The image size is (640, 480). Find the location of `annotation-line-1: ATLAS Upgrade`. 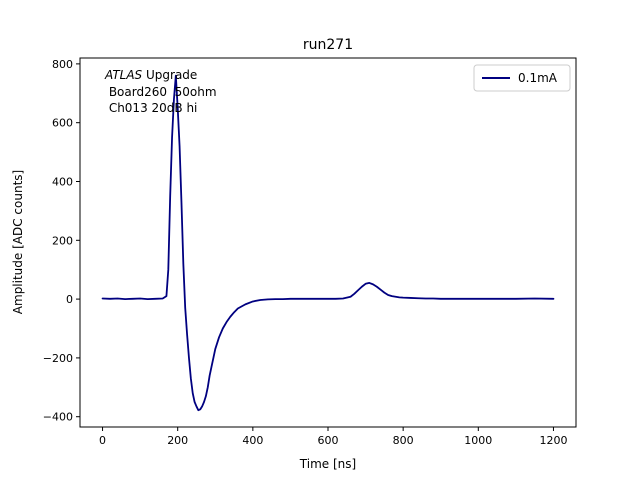

annotation-line-1: ATLAS Upgrade is located at coordinates (150, 75).